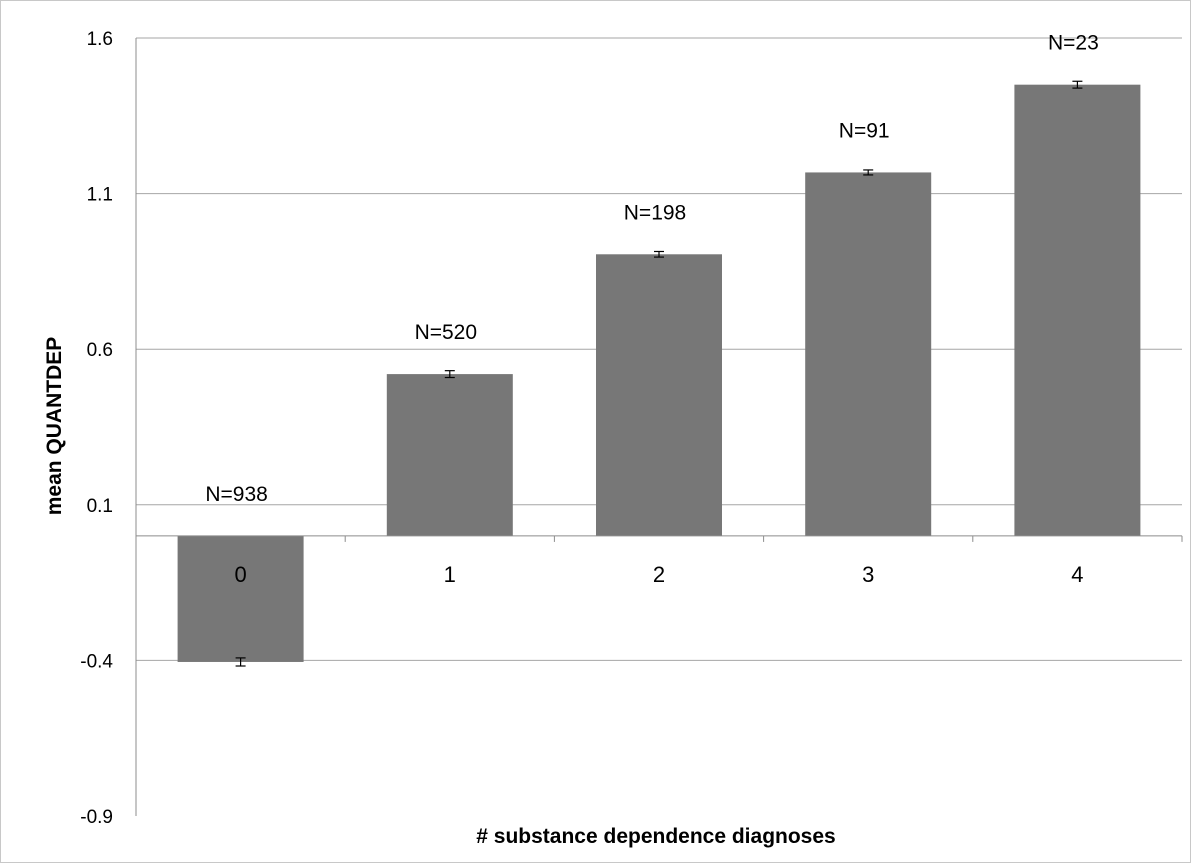 This screenshot has height=864, width=1191. Describe the element at coordinates (655, 836) in the screenshot. I see `x-axis-title: # substance dependence diagnoses` at that location.